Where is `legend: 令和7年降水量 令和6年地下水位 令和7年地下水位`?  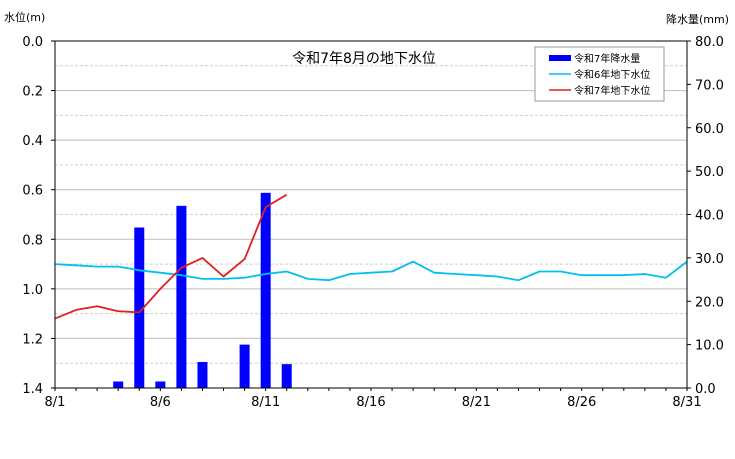 legend: 令和7年降水量 令和6年地下水位 令和7年地下水位 is located at coordinates (599, 74).